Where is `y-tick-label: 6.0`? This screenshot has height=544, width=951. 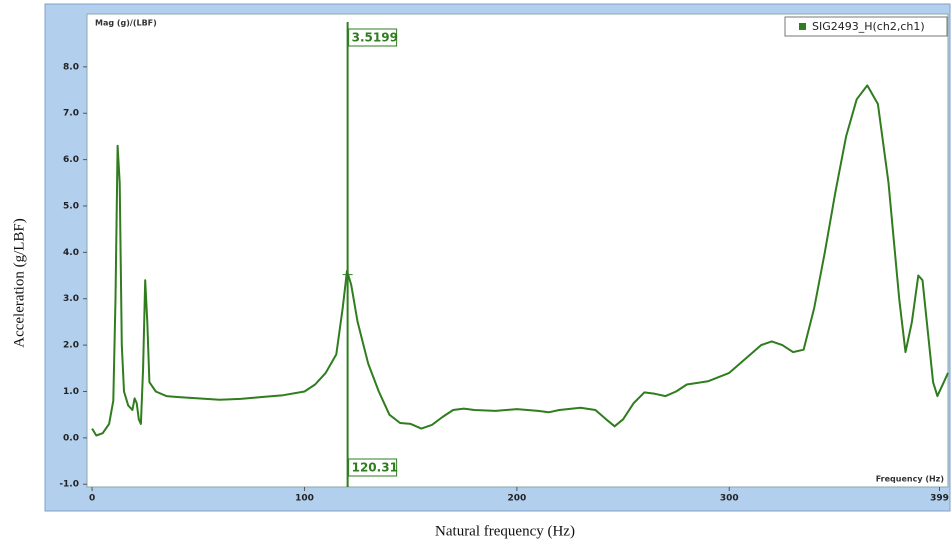
y-tick-label: 6.0 is located at coordinates (71, 160).